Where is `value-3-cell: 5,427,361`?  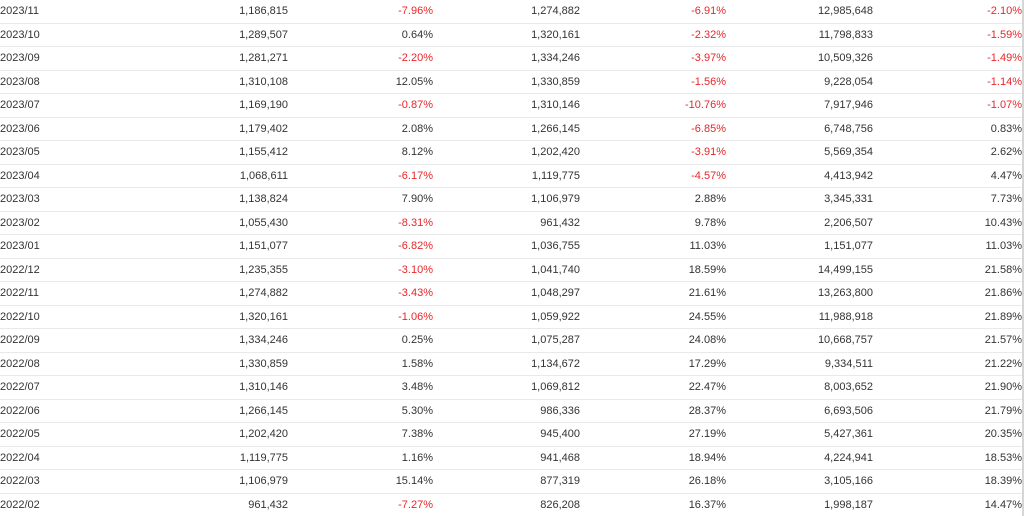
value-3-cell: 5,427,361 is located at coordinates (799, 434).